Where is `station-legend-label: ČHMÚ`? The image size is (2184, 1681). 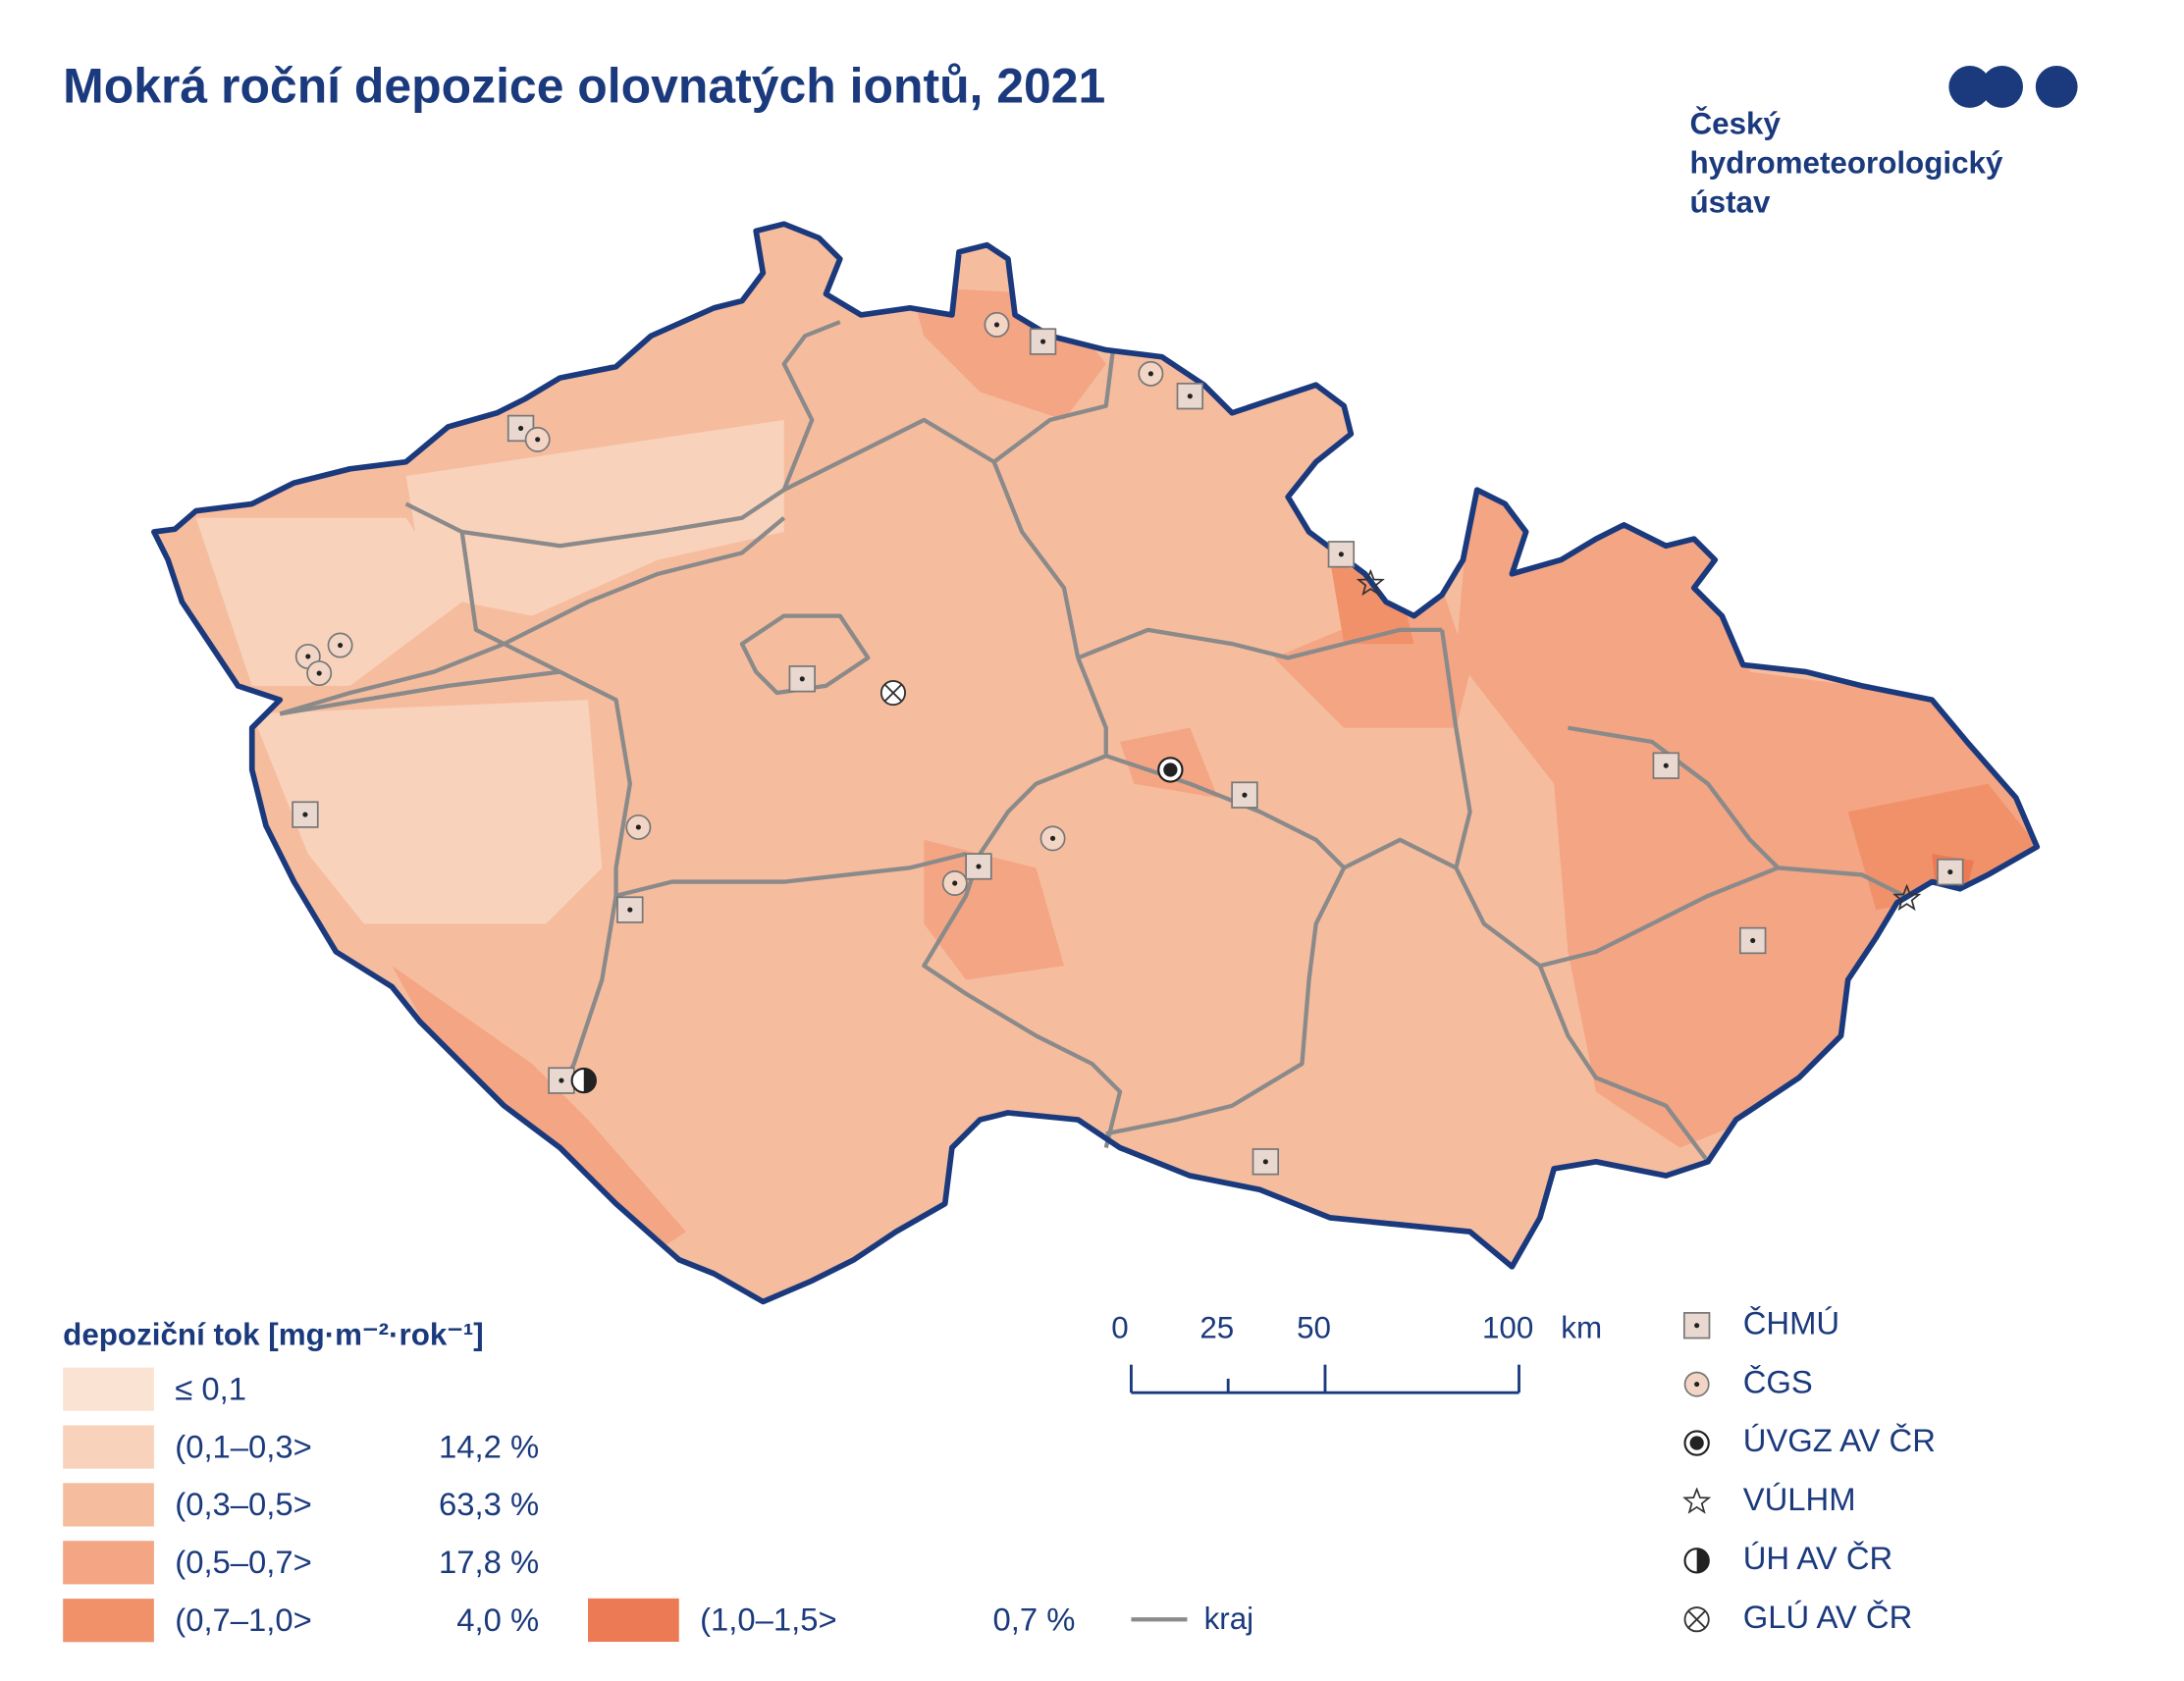
station-legend-label: ČHMÚ is located at coordinates (1791, 1322).